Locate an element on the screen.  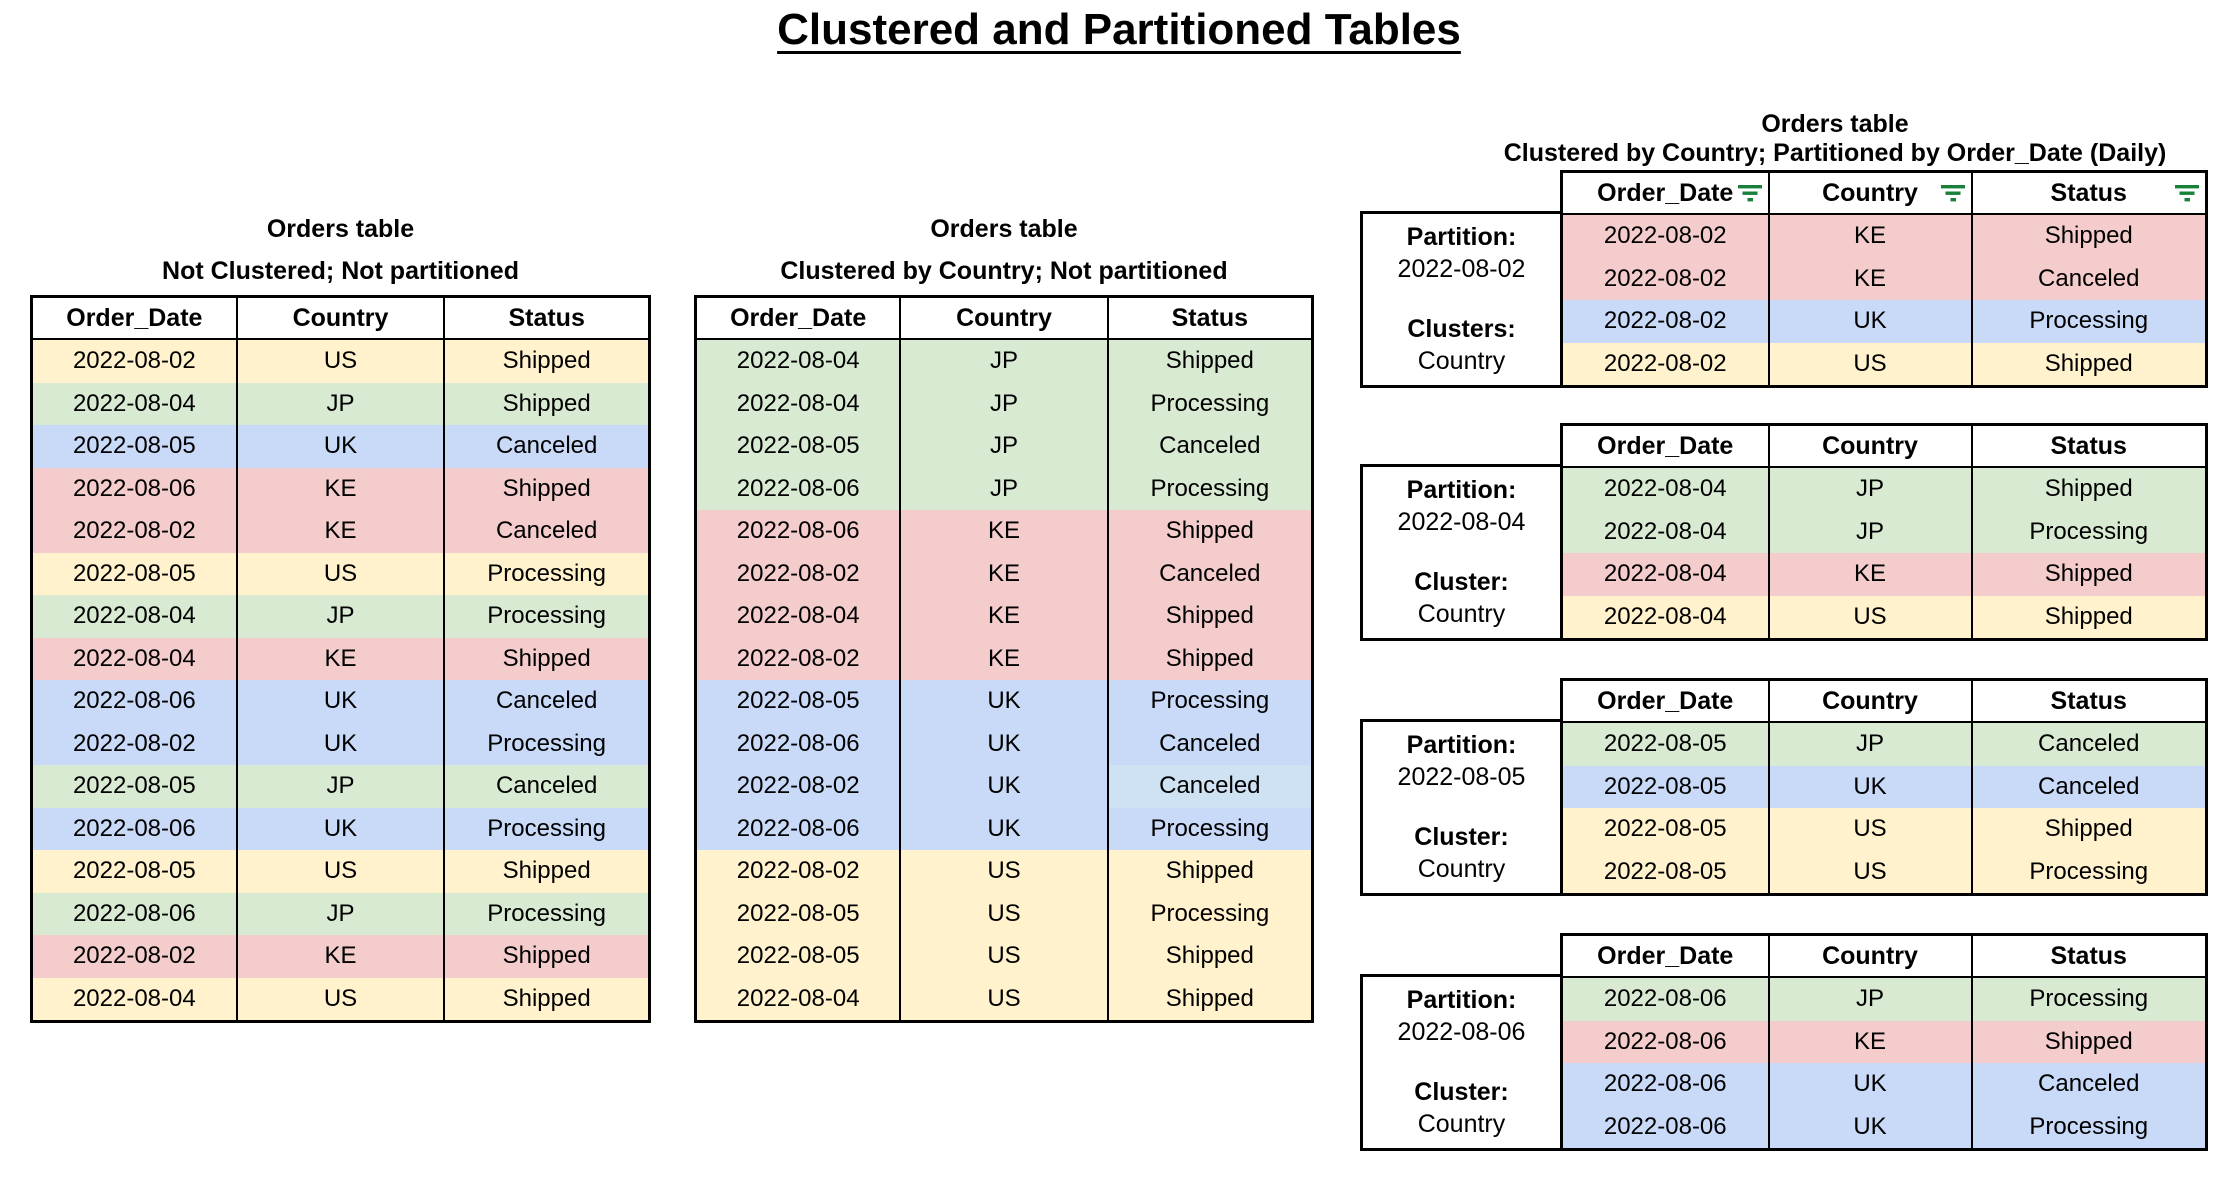
table-row: 2022-08-02 KE Shipped is located at coordinates (1004, 658).